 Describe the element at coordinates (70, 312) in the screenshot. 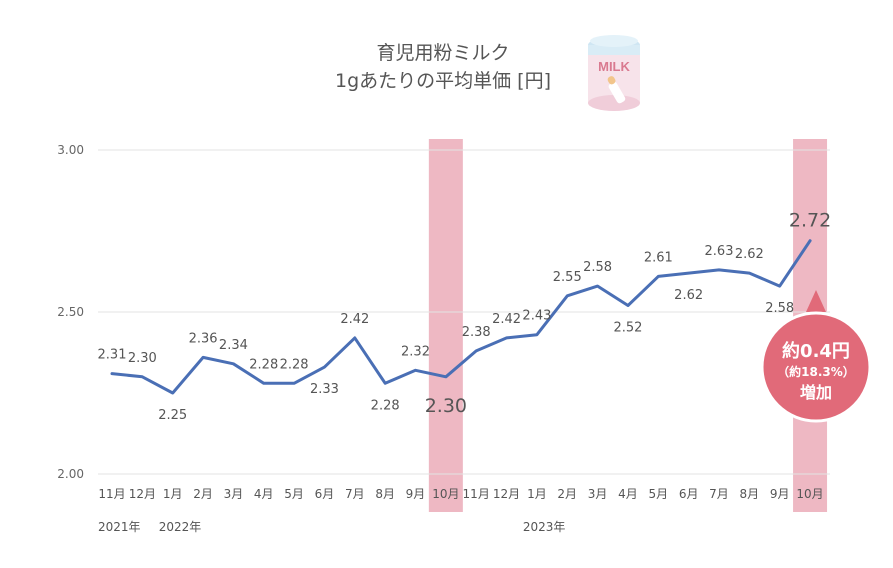

I see `y-tick-label: 2.50` at that location.